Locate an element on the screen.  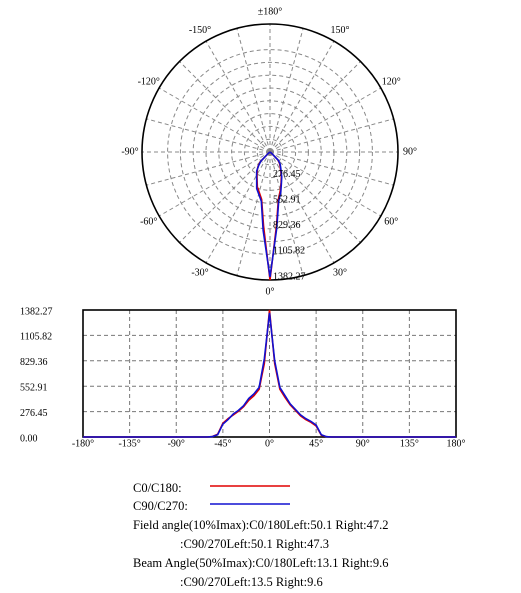
annotation: :C90/270Left:50.1 Right:47.3 is located at coordinates (254, 544).